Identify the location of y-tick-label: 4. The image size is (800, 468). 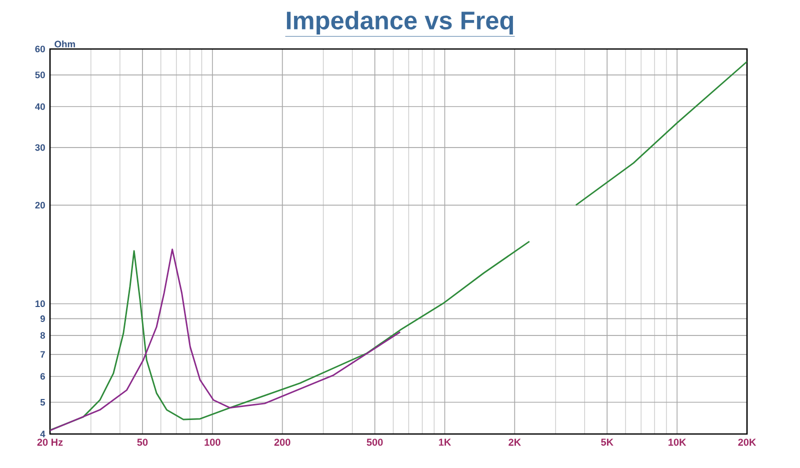
(43, 434).